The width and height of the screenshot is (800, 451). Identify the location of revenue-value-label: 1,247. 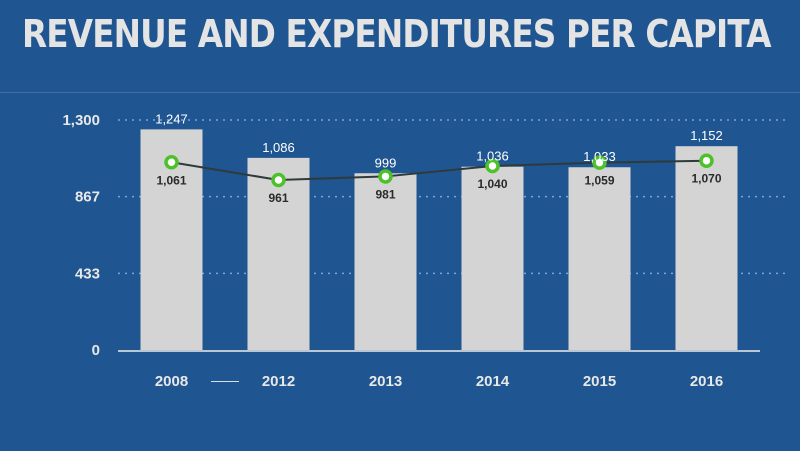
(171, 118).